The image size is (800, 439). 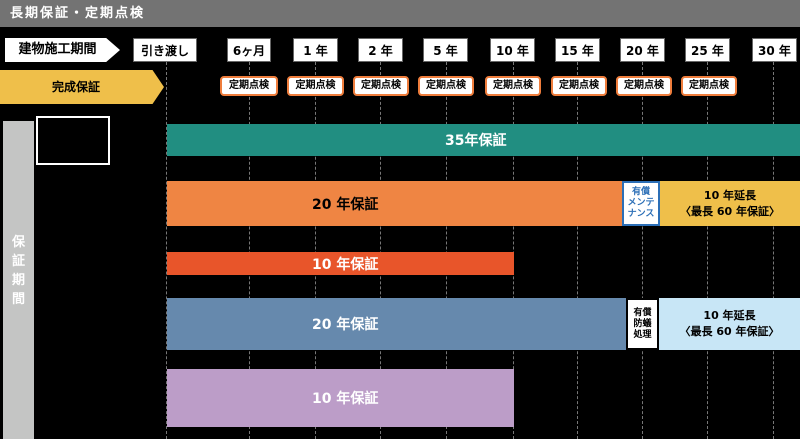 I want to click on timeline-header: 15 年, so click(x=577, y=50).